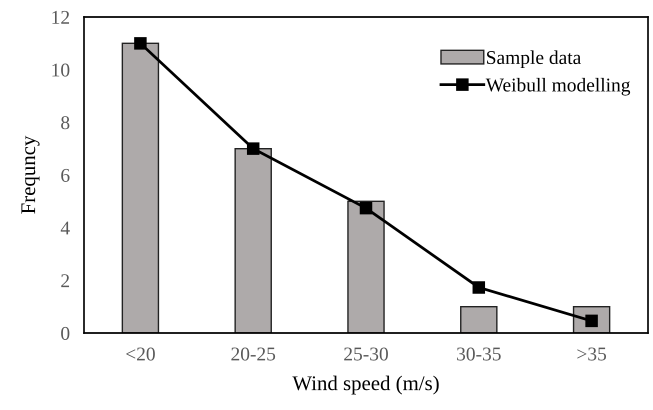 This screenshot has height=410, width=653. Describe the element at coordinates (65, 333) in the screenshot. I see `y-tick-label: 0` at that location.